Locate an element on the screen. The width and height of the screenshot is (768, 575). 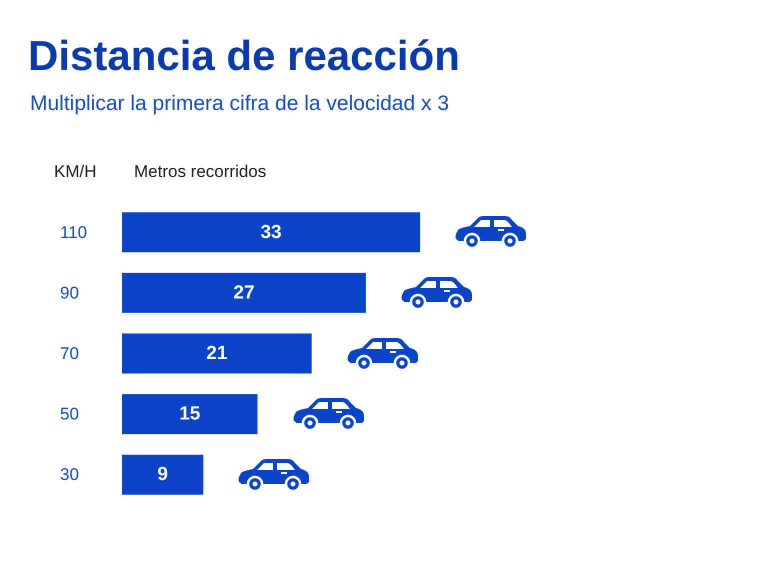
y-tick-label: 50 is located at coordinates (69, 414).